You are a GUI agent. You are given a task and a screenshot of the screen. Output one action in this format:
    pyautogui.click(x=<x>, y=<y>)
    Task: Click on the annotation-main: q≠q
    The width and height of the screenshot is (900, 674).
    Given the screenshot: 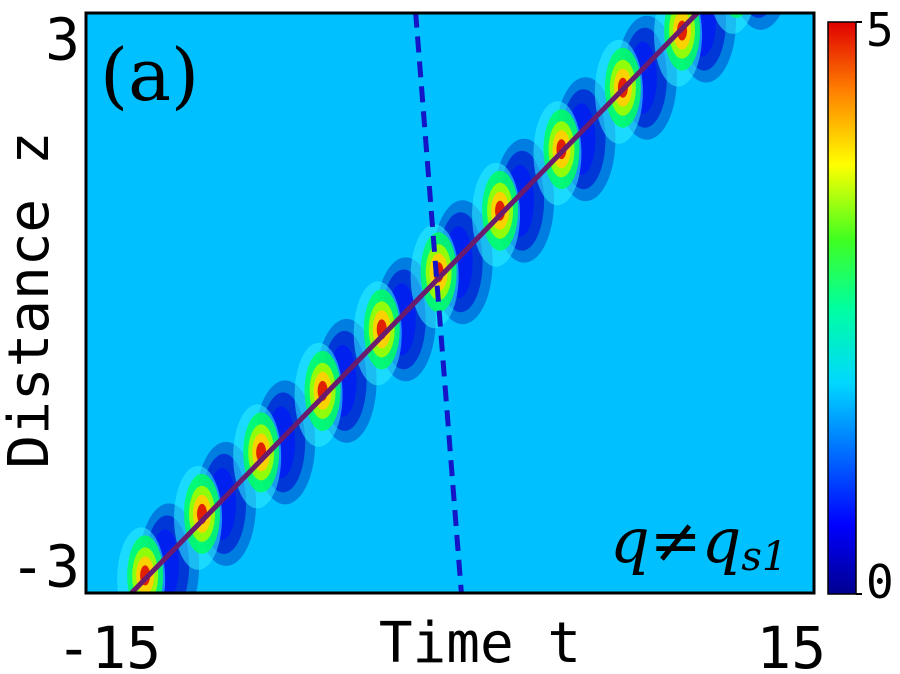 What is the action you would take?
    pyautogui.click(x=675, y=540)
    